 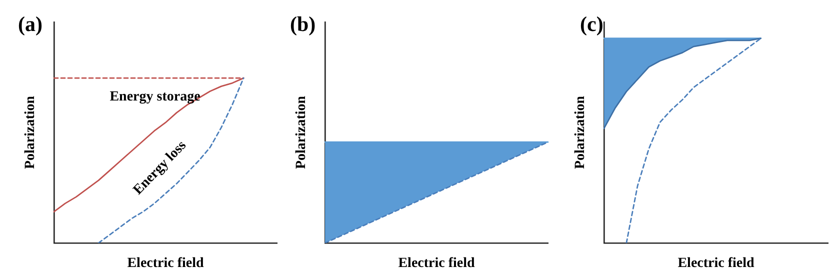 I want to click on chart-title: (c), so click(x=592, y=24).